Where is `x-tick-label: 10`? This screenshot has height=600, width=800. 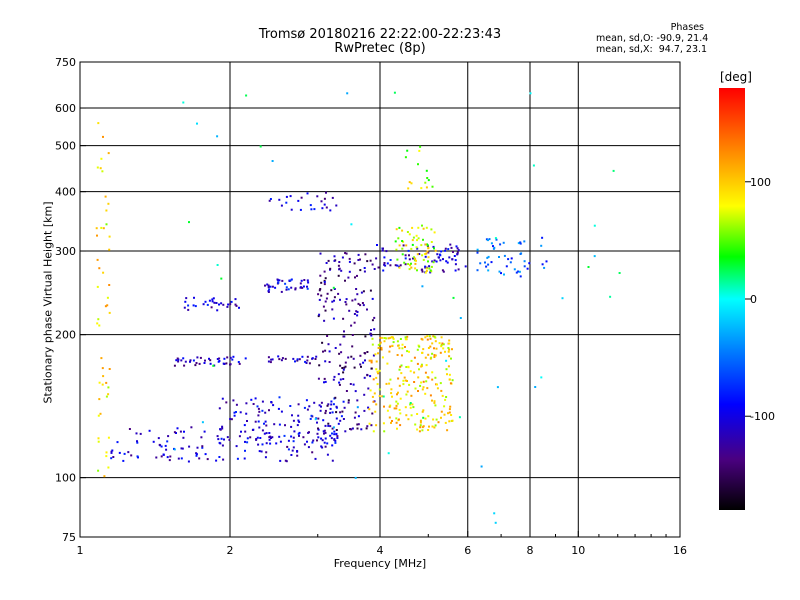
x-tick-label: 10 is located at coordinates (578, 550).